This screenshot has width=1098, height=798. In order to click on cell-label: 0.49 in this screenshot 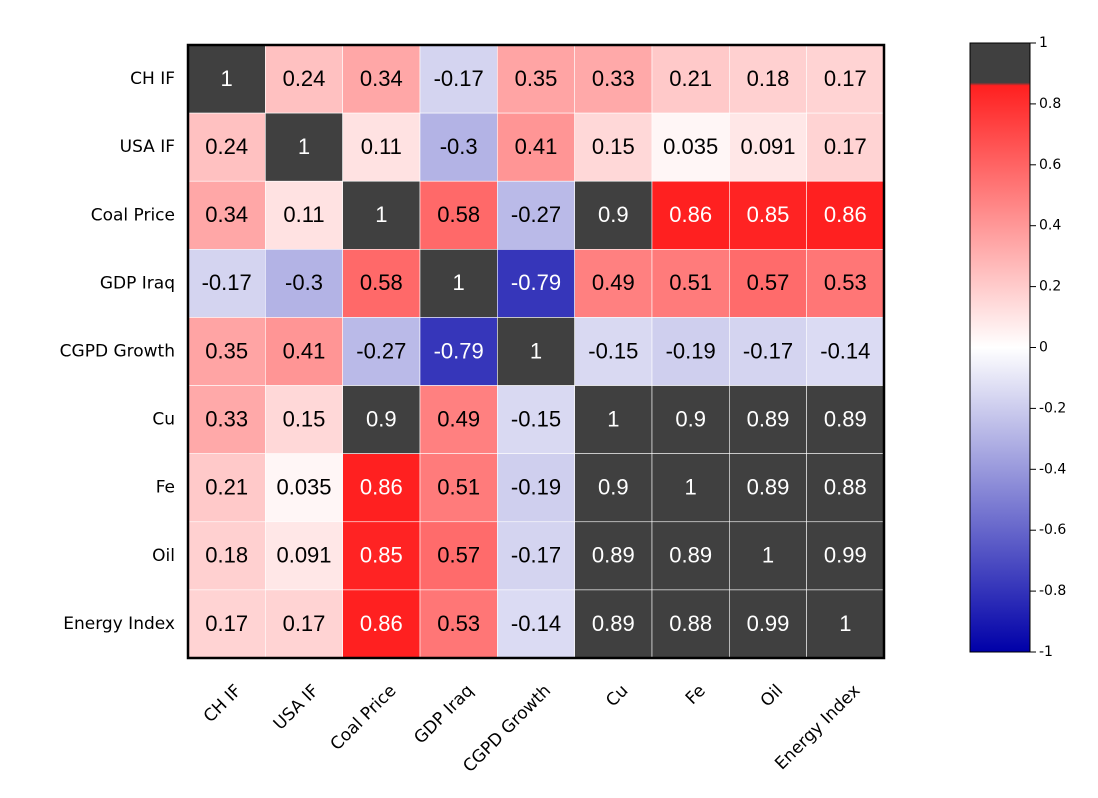, I will do `click(458, 418)`.